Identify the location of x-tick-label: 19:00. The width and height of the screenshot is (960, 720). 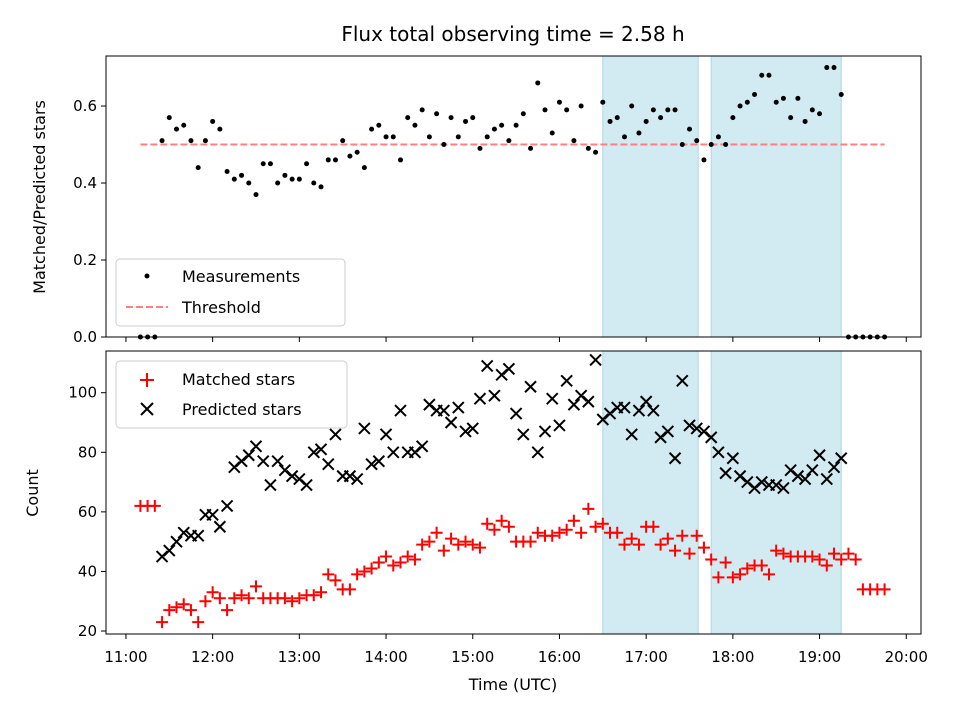
(819, 657).